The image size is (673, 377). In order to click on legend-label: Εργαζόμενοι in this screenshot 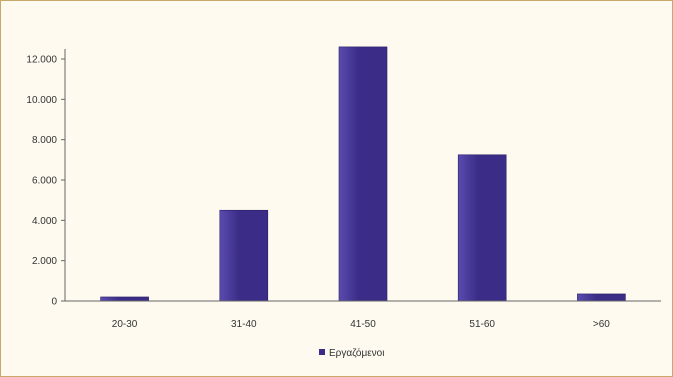, I will do `click(356, 353)`.